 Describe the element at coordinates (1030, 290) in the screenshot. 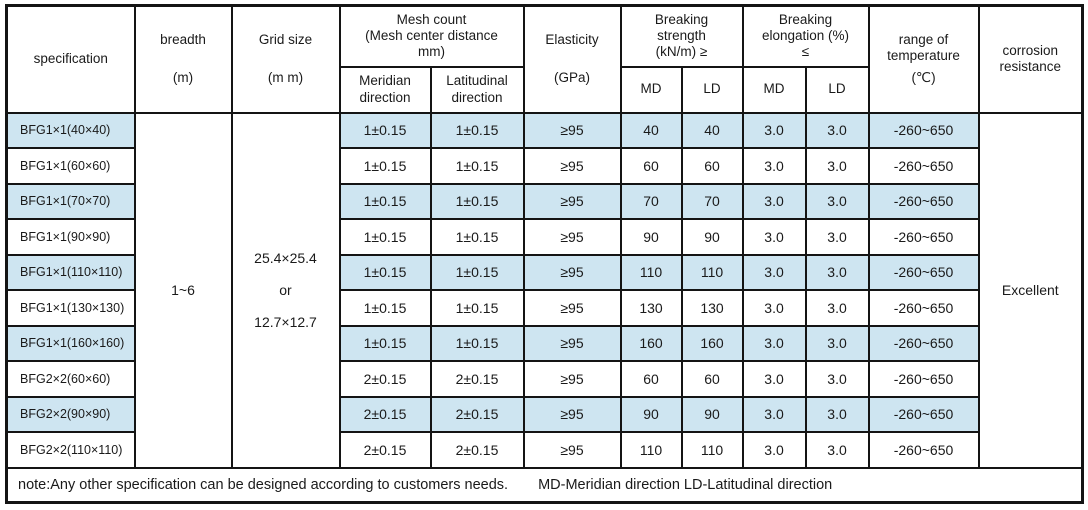

I see `corrosion-merged-cell: Excellent` at that location.